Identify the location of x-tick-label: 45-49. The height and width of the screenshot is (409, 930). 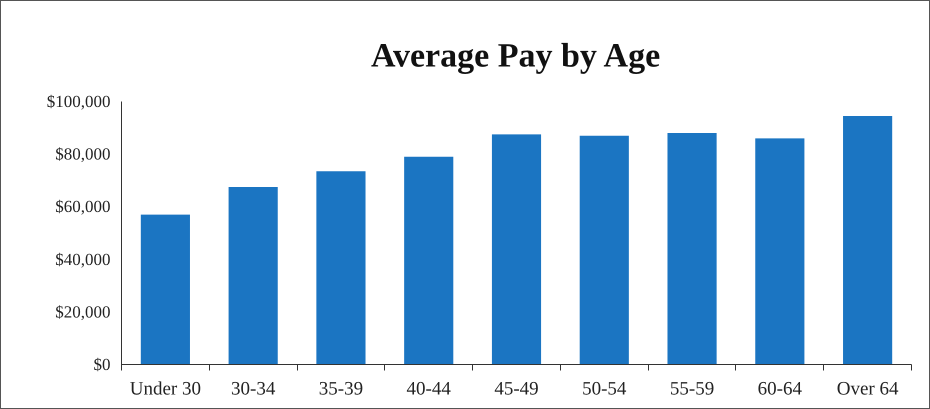
(516, 389).